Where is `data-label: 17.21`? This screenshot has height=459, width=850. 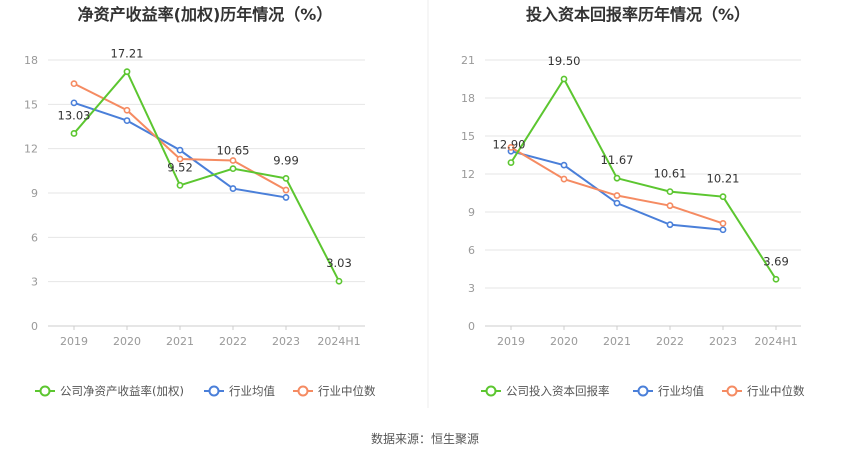 data-label: 17.21 is located at coordinates (127, 54).